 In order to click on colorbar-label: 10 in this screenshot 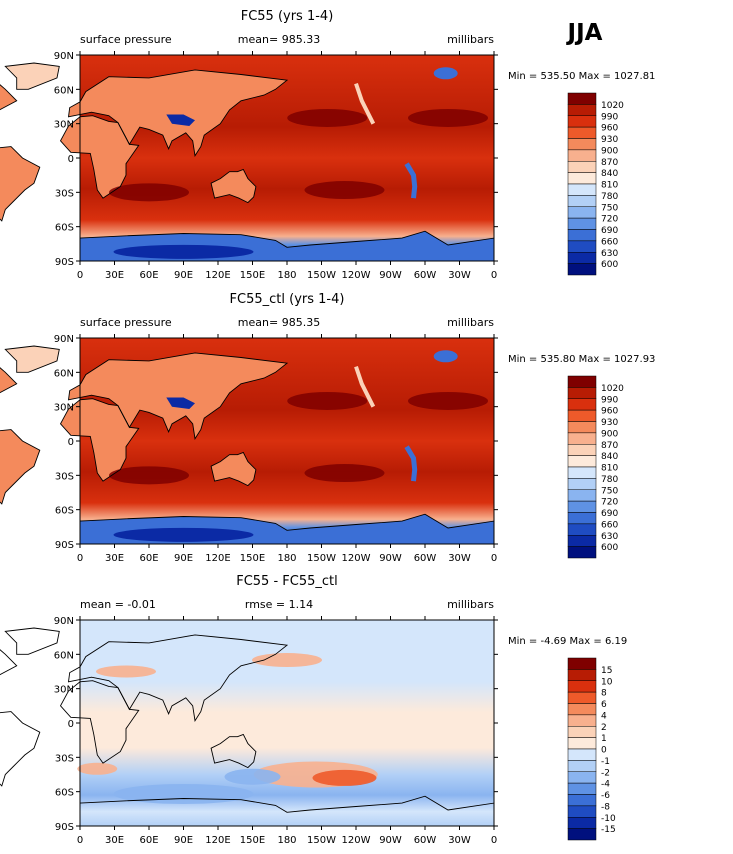, I will do `click(607, 682)`.